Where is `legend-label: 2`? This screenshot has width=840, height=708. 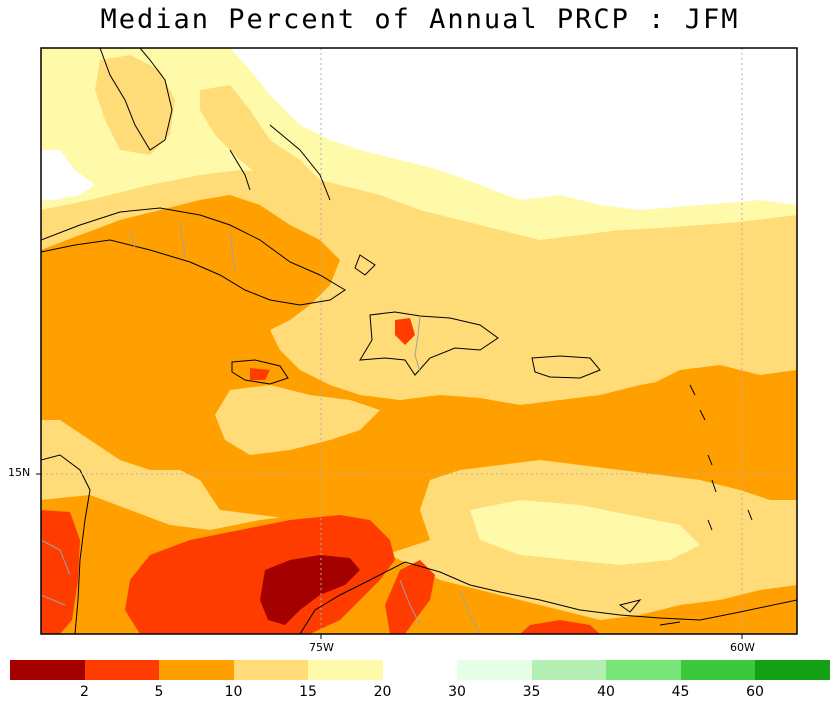
legend-label: 2 is located at coordinates (84, 692).